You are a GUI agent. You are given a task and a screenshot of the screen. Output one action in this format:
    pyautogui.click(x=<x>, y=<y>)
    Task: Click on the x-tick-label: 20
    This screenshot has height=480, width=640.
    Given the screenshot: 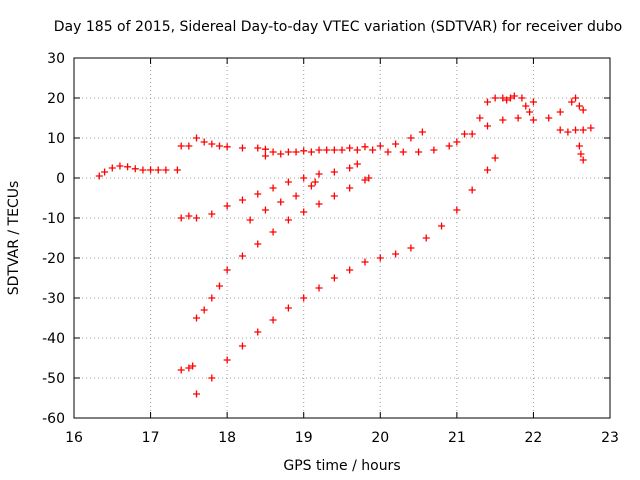 What is the action you would take?
    pyautogui.click(x=380, y=438)
    